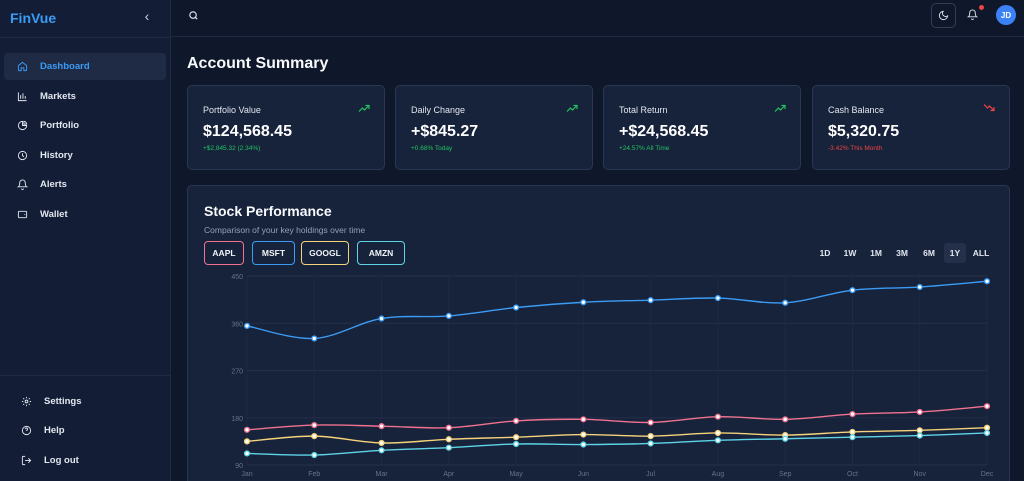 The image size is (1024, 481). Describe the element at coordinates (785, 474) in the screenshot. I see `x-tick-label: Sep` at that location.